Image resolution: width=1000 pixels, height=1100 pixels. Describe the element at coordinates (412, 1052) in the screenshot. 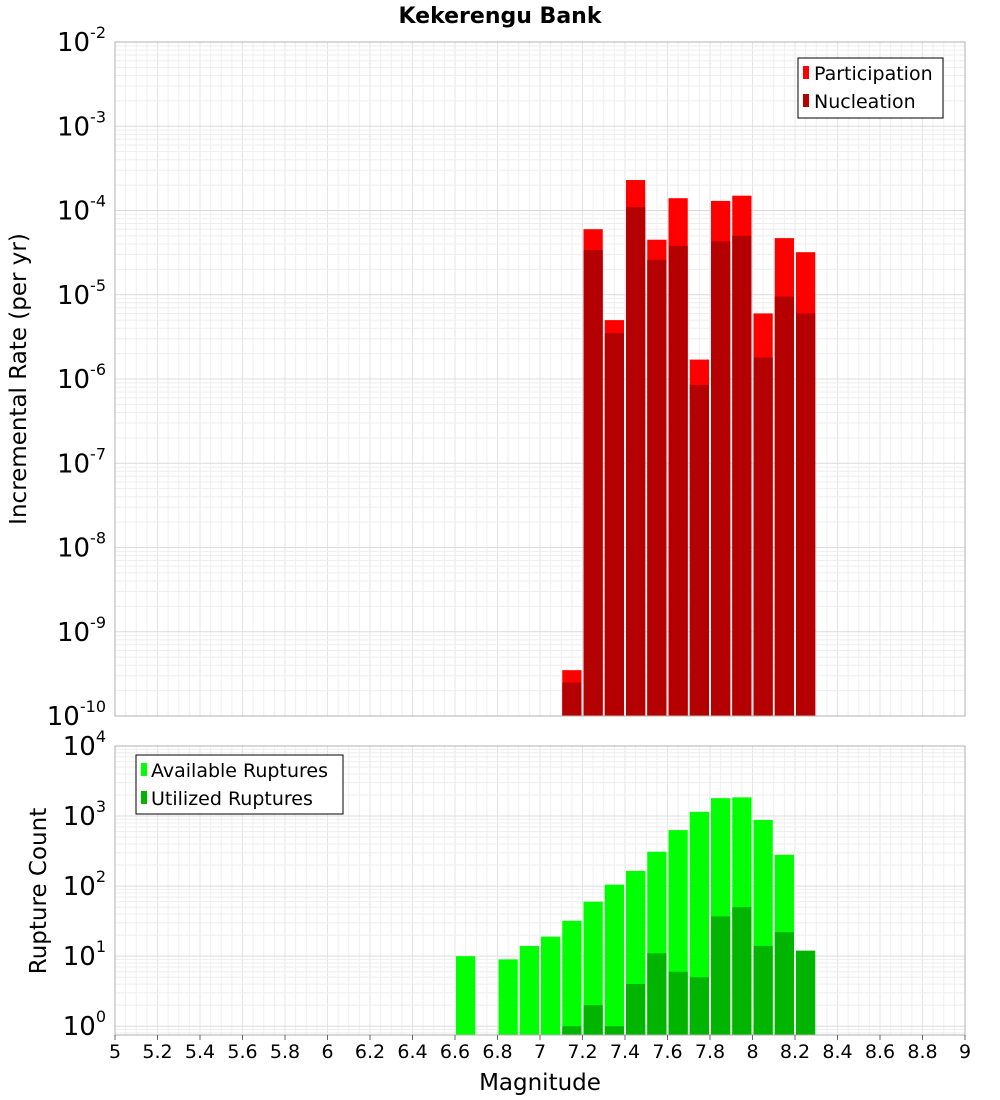

I see `x-tick-label: 6.4` at that location.